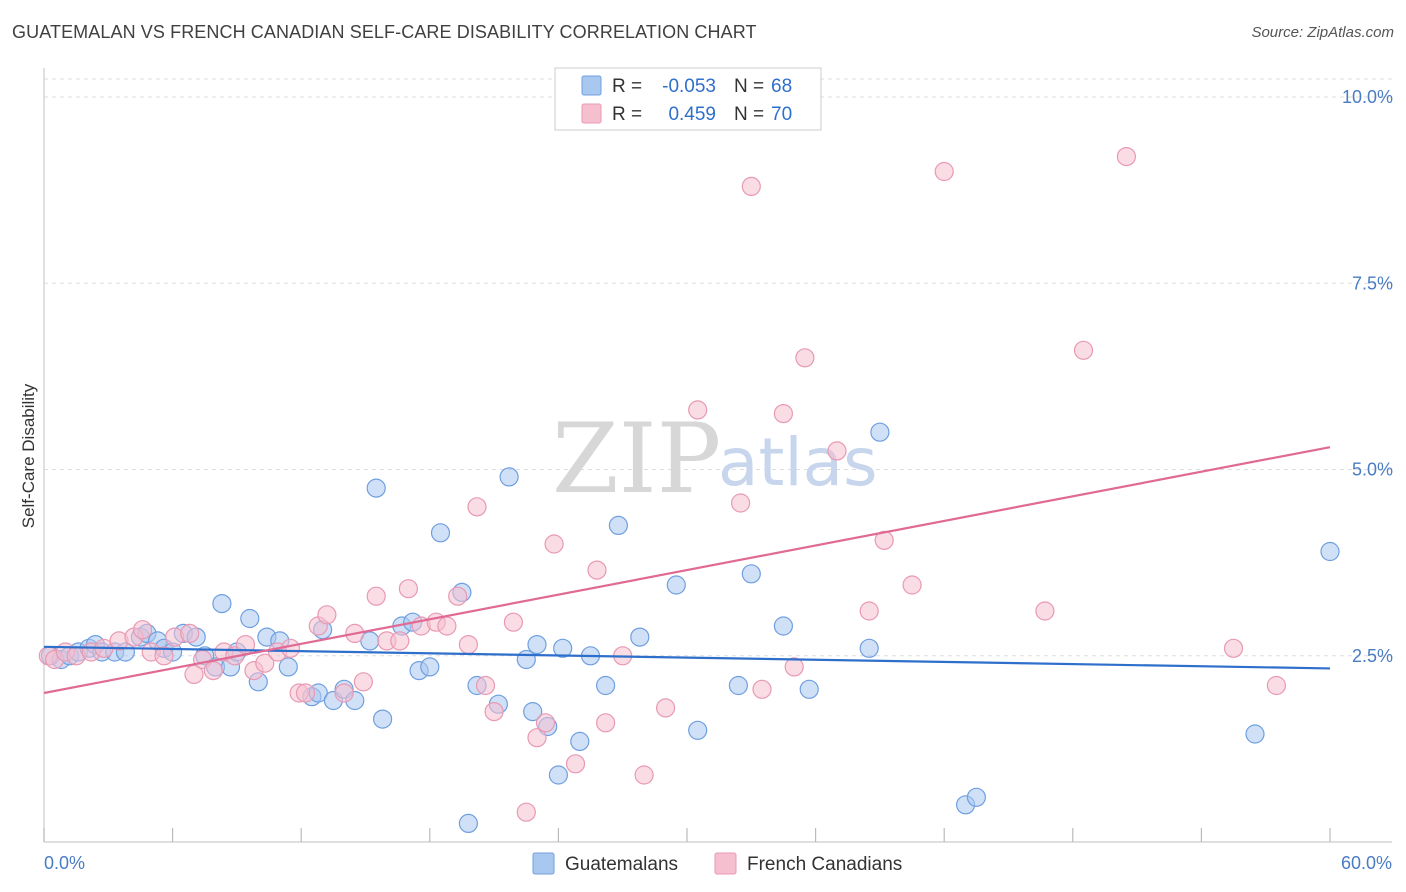 This screenshot has height=892, width=1406. I want to click on x-tick-label-max: 60.0%, so click(1366, 863).